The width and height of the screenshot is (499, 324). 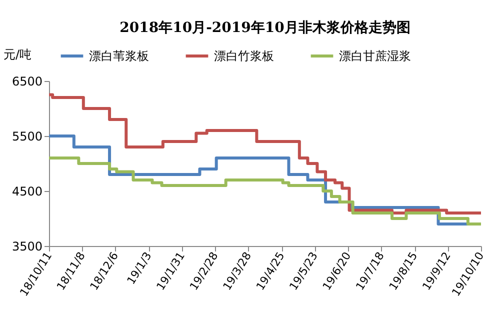 What do you see at coordinates (27, 81) in the screenshot?
I see `y-tick-label: 6500` at bounding box center [27, 81].